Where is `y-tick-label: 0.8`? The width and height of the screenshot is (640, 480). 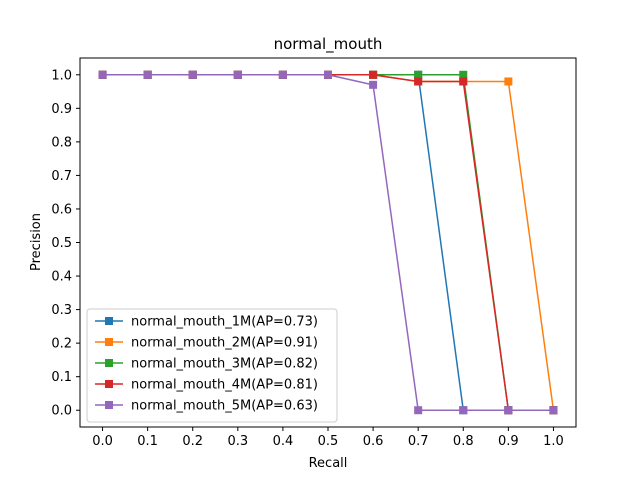
y-tick-label: 0.8 is located at coordinates (61, 142).